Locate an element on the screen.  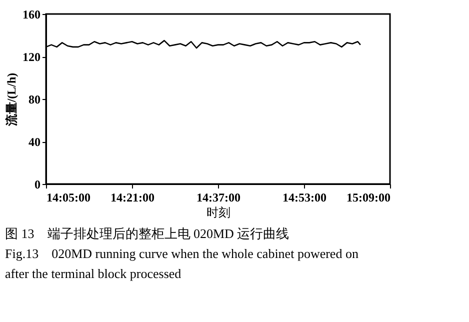
x-tick-label: 14:05:00 is located at coordinates (68, 197).